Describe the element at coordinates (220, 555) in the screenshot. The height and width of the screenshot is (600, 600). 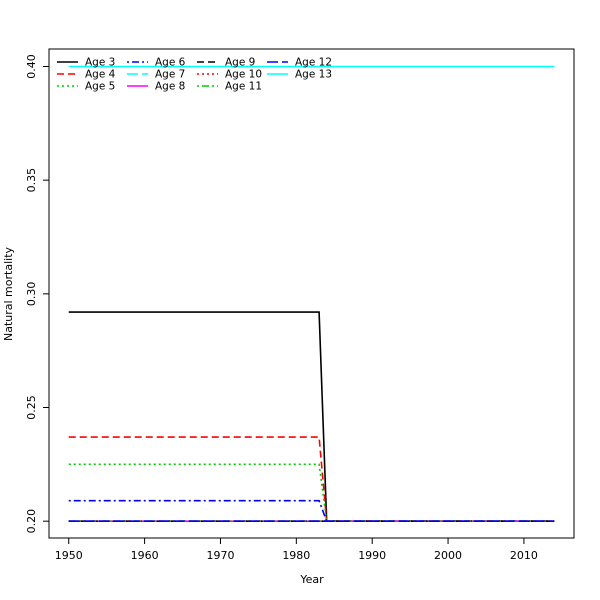
I see `x-tick-label-1970: 1970` at that location.